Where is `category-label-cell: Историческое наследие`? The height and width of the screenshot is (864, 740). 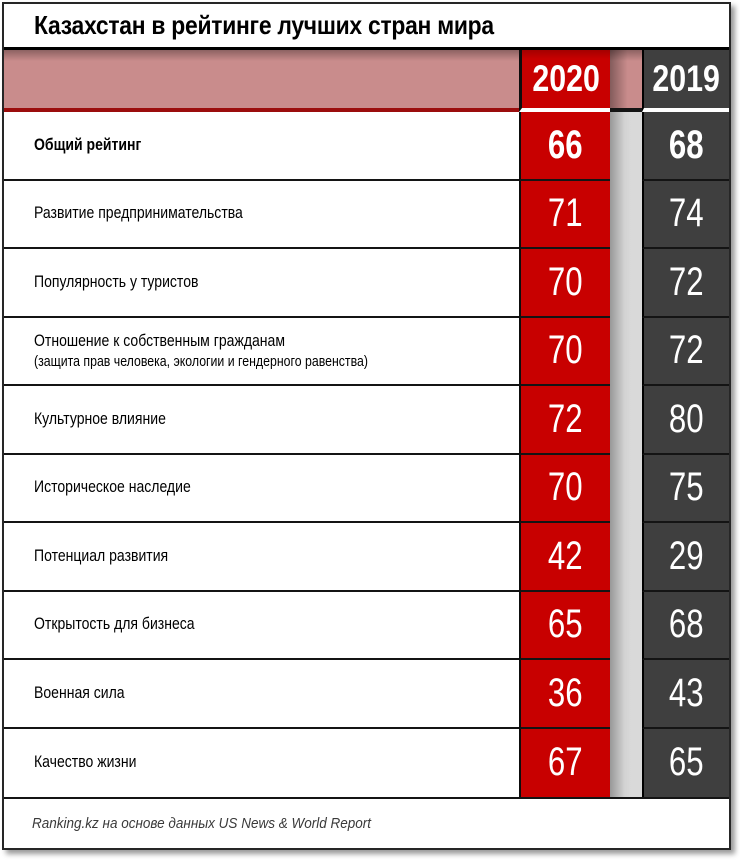 category-label-cell: Историческое наследие is located at coordinates (261, 488).